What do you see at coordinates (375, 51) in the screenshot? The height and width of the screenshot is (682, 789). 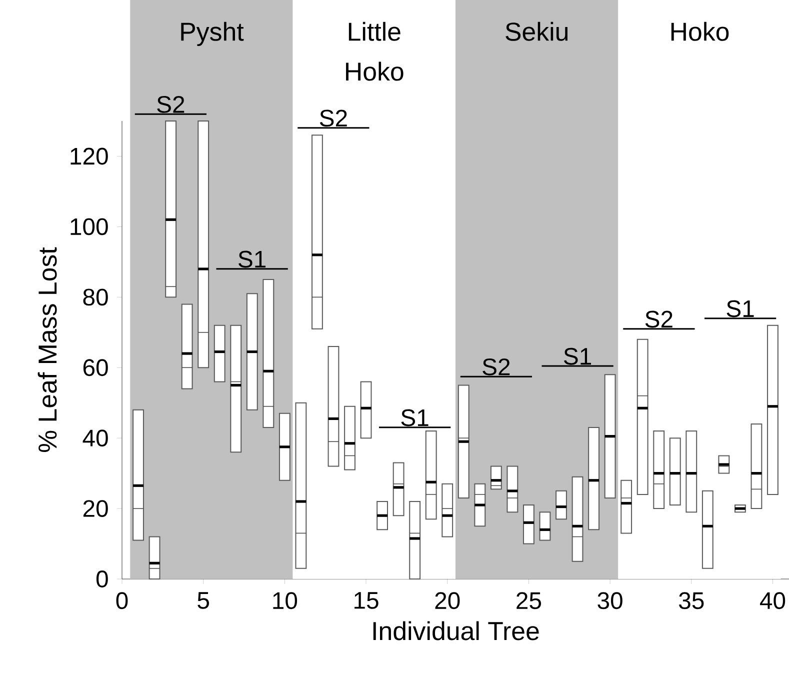 I see `band-label: Little Hoko` at bounding box center [375, 51].